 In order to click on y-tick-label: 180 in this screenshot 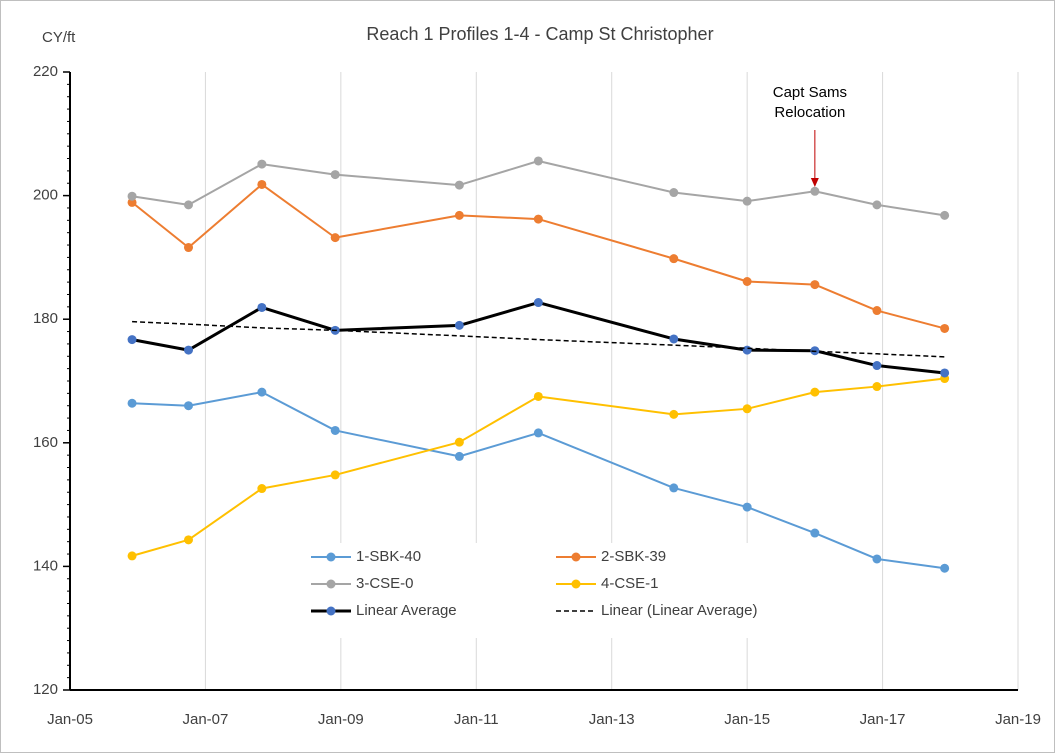, I will do `click(45, 318)`.